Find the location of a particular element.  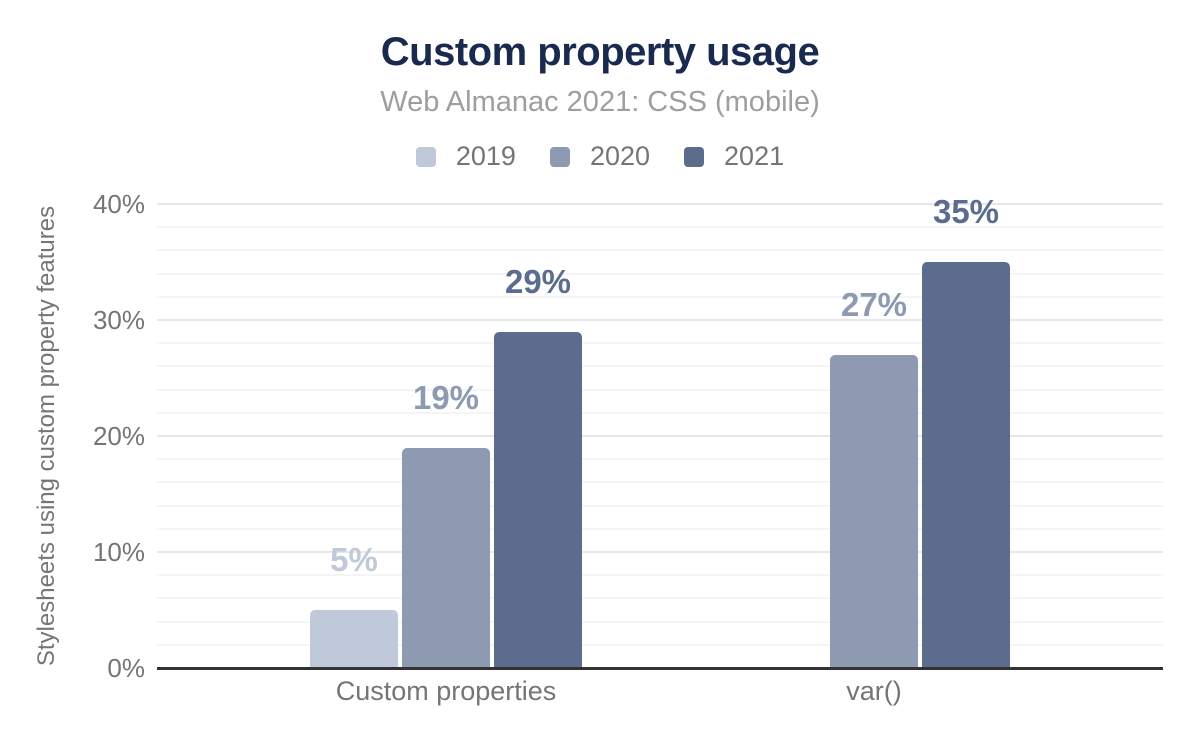

y-tick-label-20: 20% is located at coordinates (118, 436).